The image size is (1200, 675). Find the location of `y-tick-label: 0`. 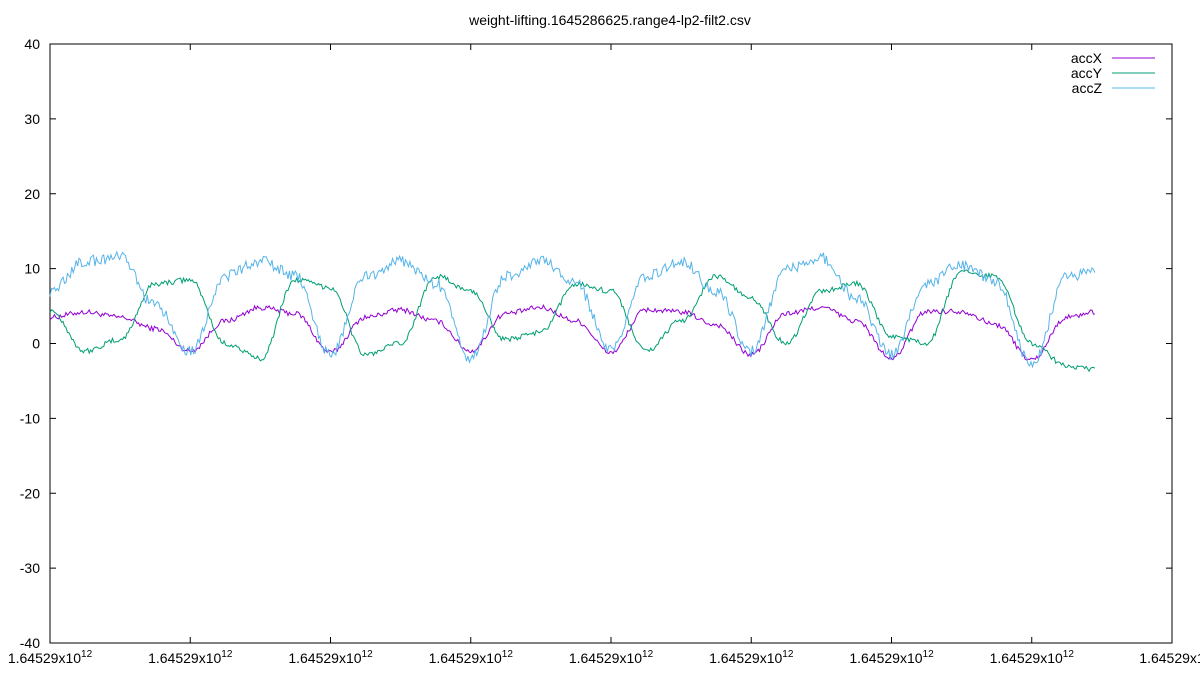

y-tick-label: 0 is located at coordinates (36, 344).